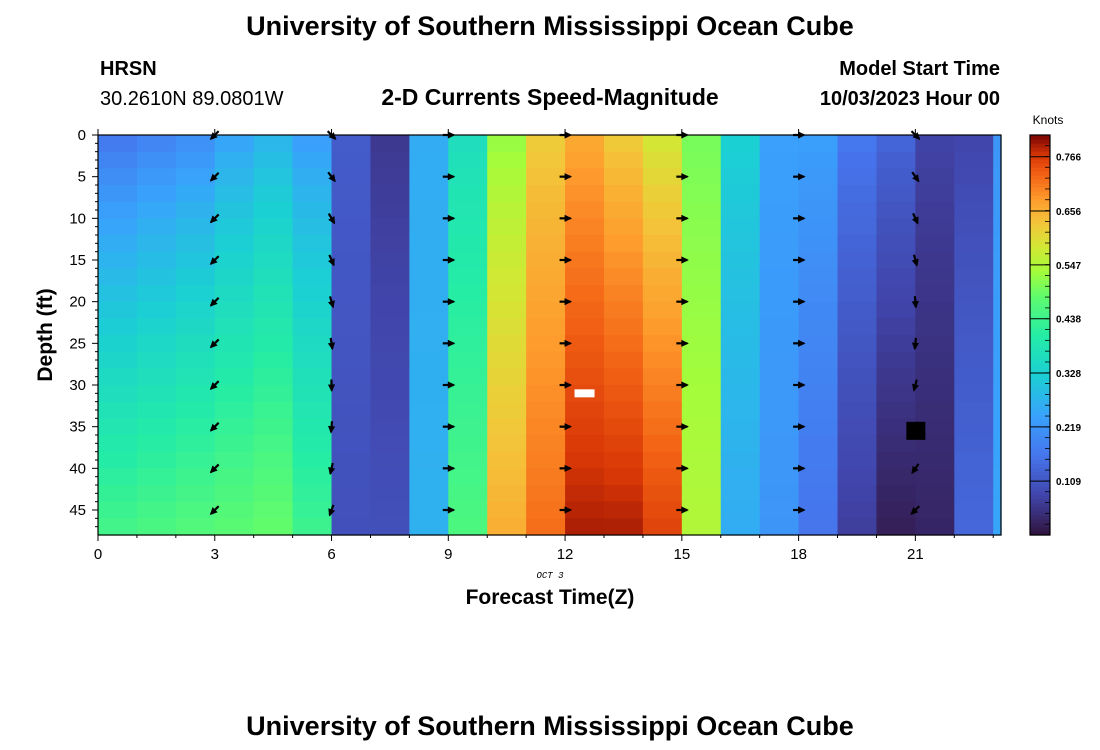 The width and height of the screenshot is (1100, 750). What do you see at coordinates (77, 218) in the screenshot?
I see `y-tick-label: 10` at bounding box center [77, 218].